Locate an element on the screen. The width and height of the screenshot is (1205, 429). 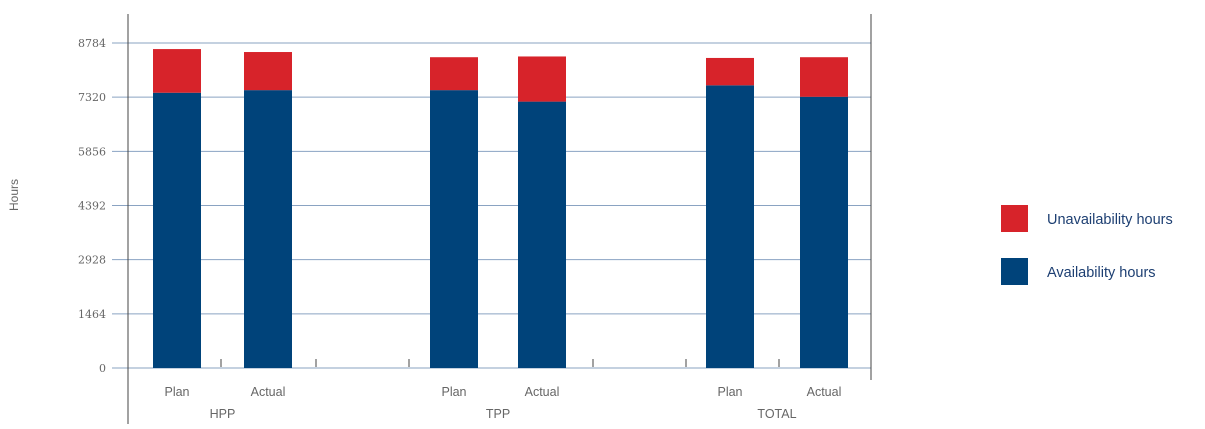
x-group-label: TPP is located at coordinates (498, 414).